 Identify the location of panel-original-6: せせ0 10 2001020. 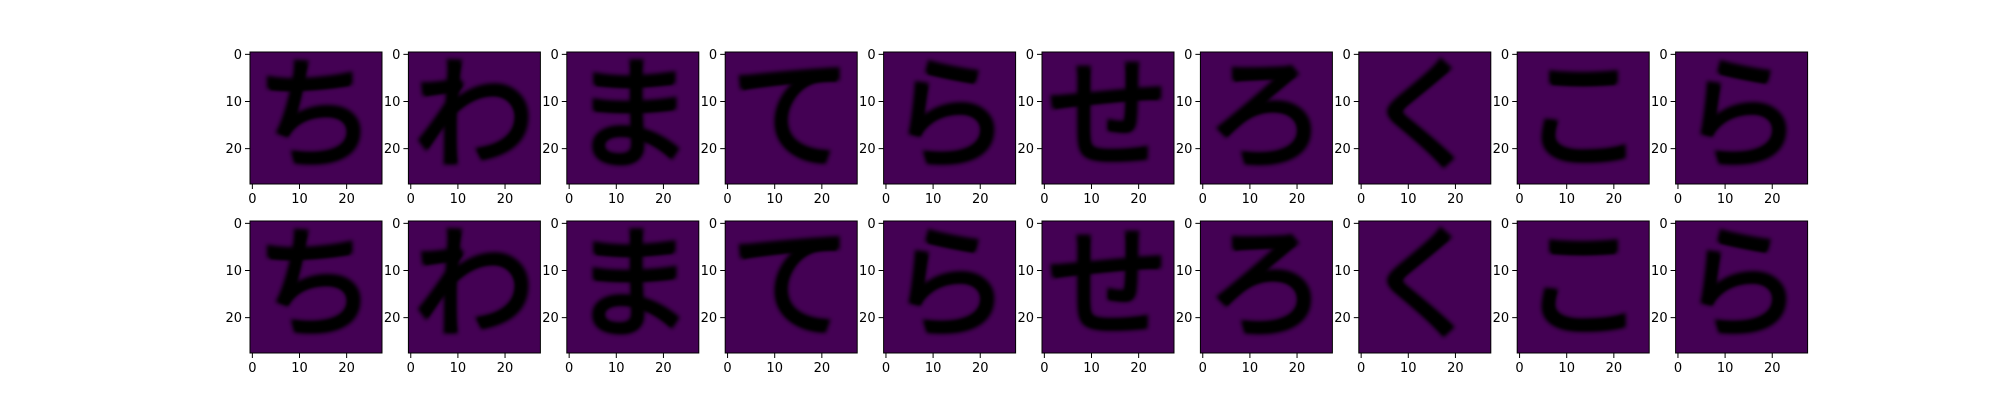
(1095, 126).